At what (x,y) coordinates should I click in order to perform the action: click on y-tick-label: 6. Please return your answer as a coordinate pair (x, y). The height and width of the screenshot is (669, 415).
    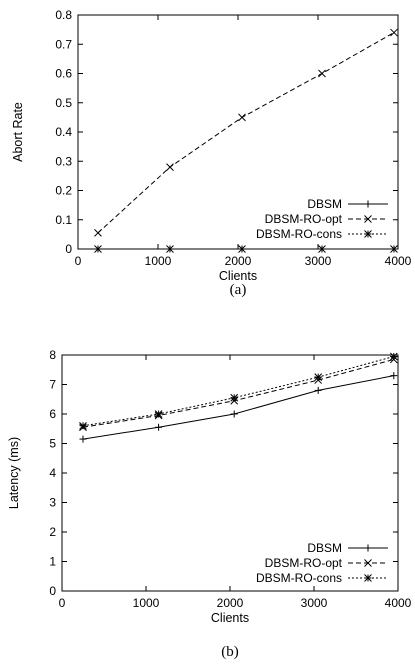
    Looking at the image, I should click on (52, 414).